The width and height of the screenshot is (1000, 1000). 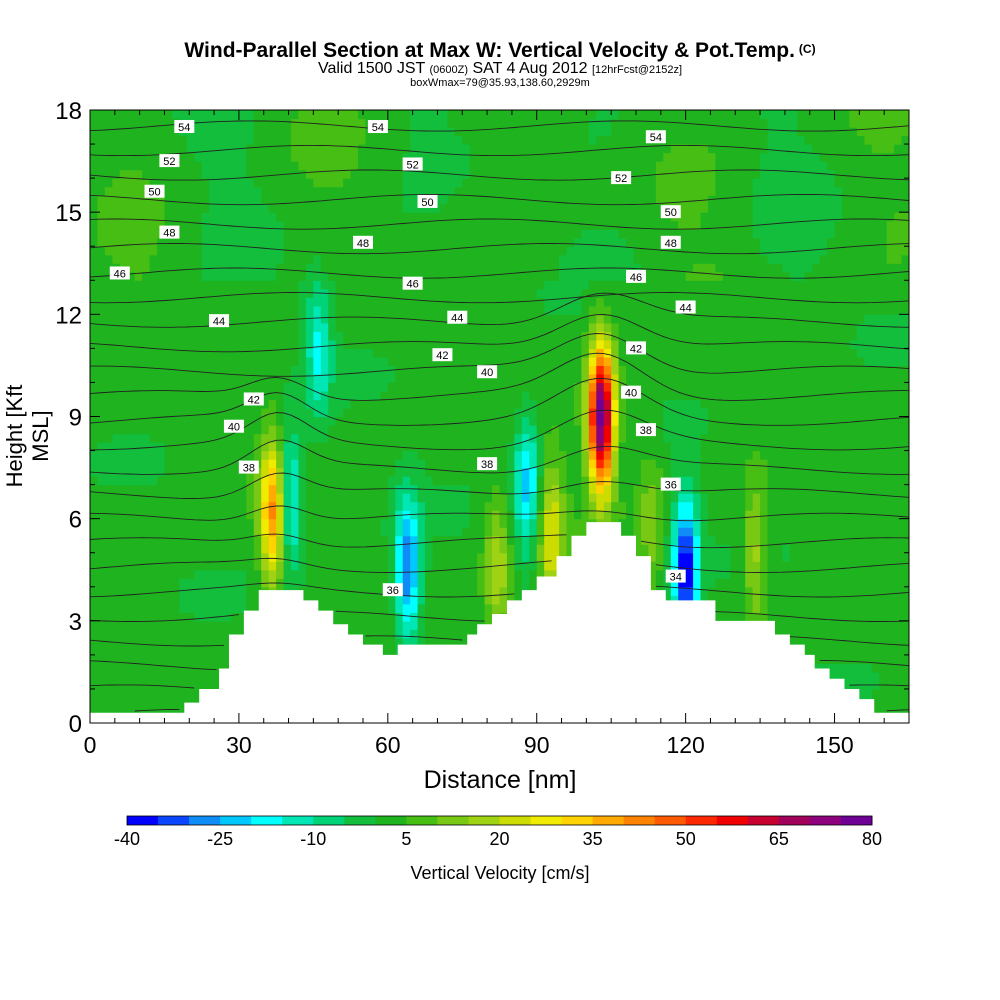 I want to click on isentrope-label: 36, so click(x=392, y=590).